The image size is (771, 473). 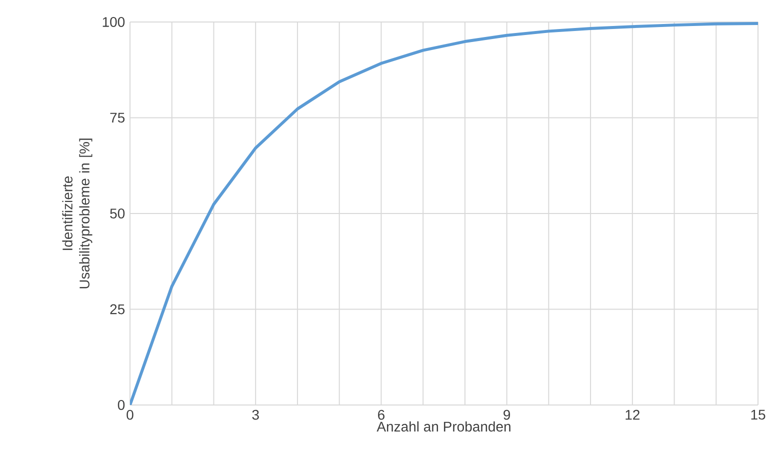 I want to click on y-tick-label: 25, so click(x=117, y=309).